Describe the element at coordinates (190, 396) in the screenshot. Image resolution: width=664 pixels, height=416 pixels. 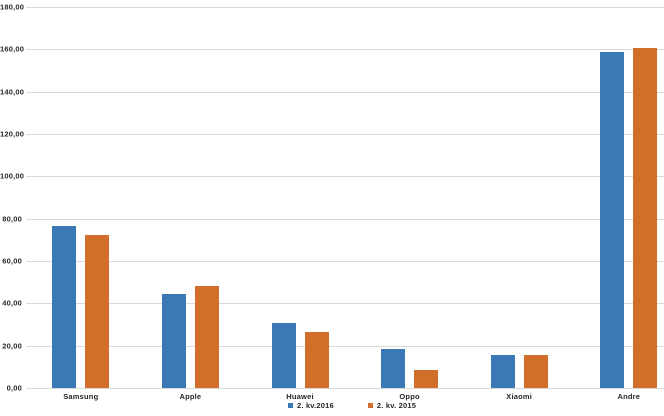
I see `x-category-label: Apple` at that location.